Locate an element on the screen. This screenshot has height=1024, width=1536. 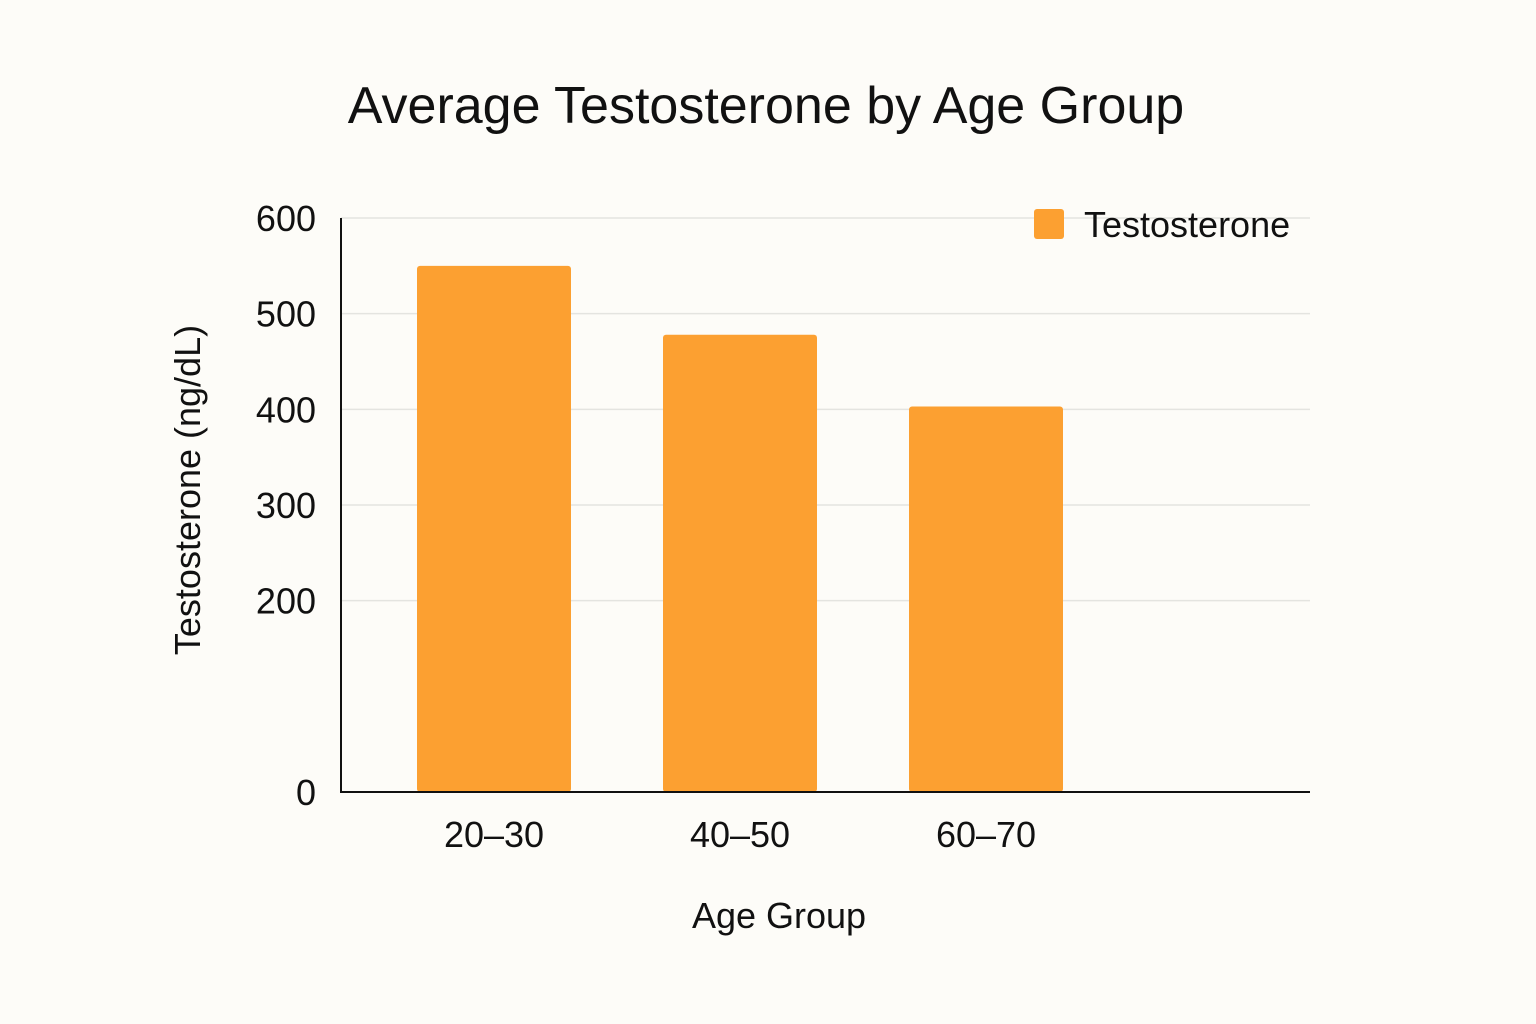
x-axis-ticks: 20–30 40–50 60–70 is located at coordinates (740, 834).